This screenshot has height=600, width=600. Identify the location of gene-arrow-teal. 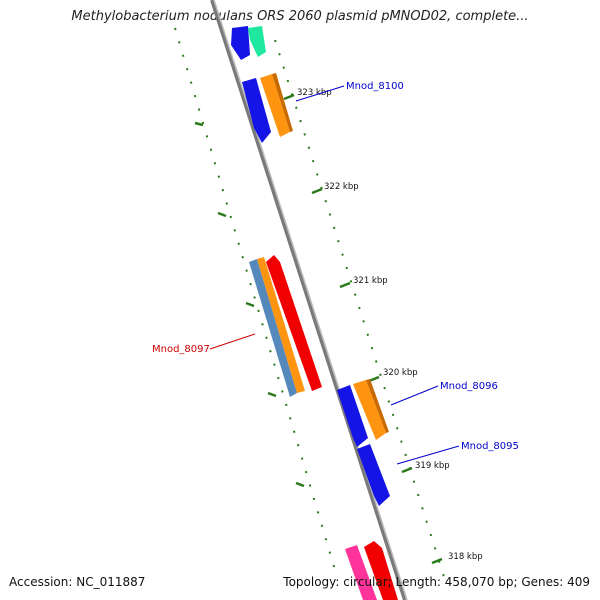
(257, 41).